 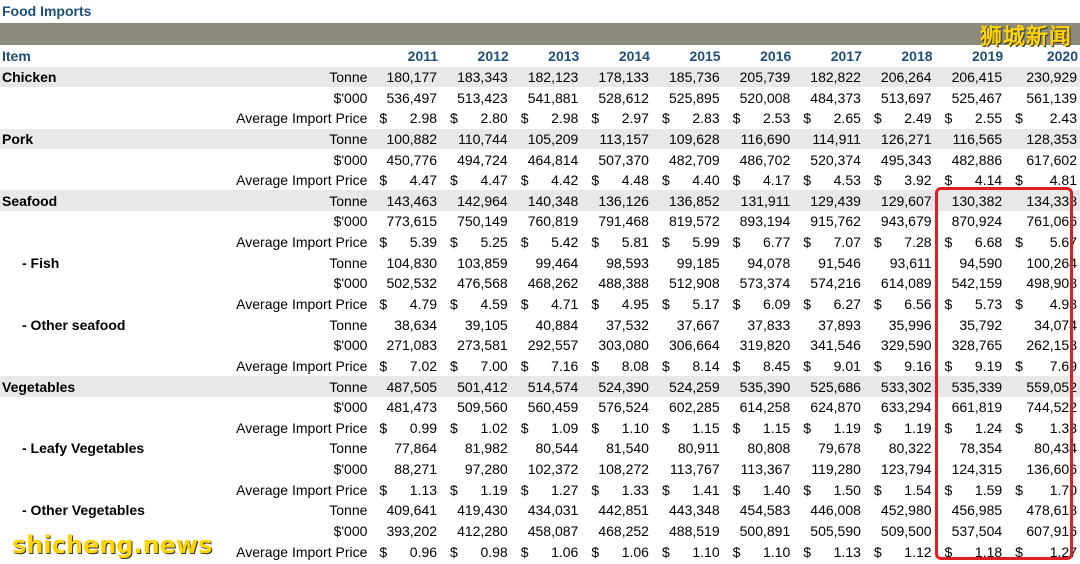 I want to click on value-cell: 560,459, so click(x=553, y=407).